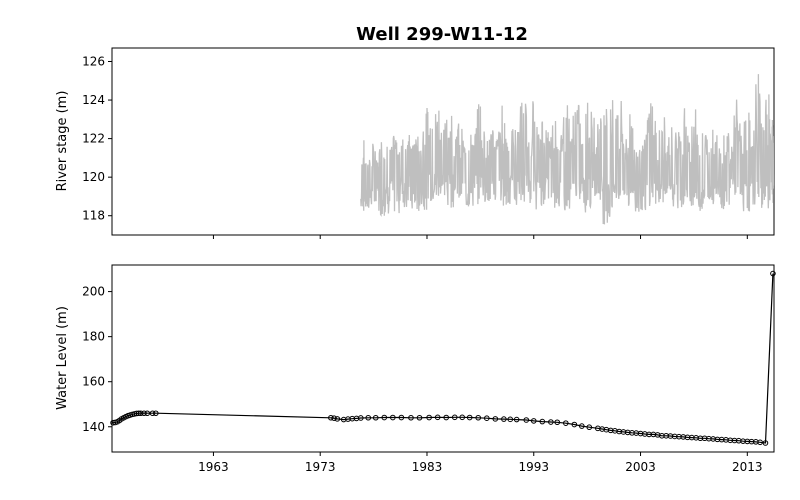  What do you see at coordinates (640, 467) in the screenshot?
I see `x-tick-label: 2003` at bounding box center [640, 467].